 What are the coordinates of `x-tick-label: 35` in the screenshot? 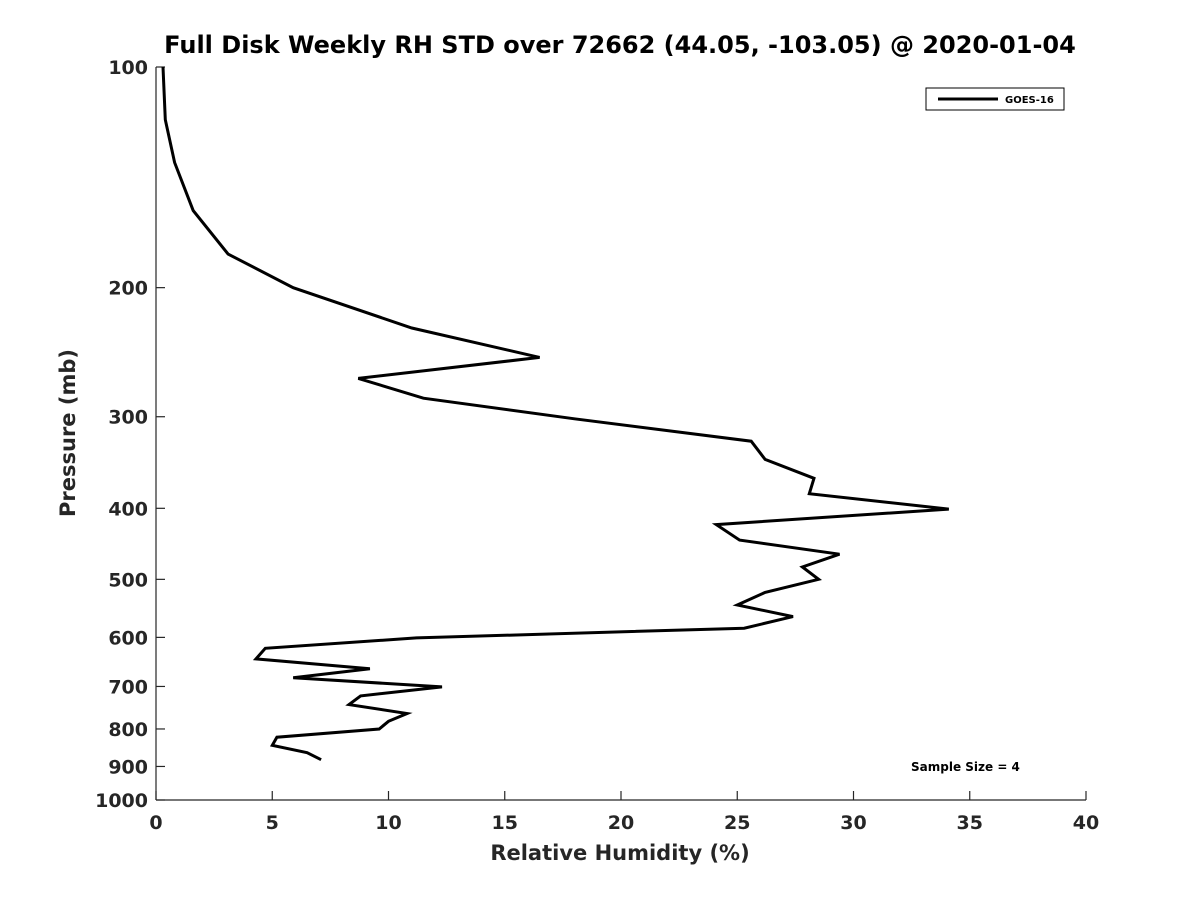 It's located at (970, 823).